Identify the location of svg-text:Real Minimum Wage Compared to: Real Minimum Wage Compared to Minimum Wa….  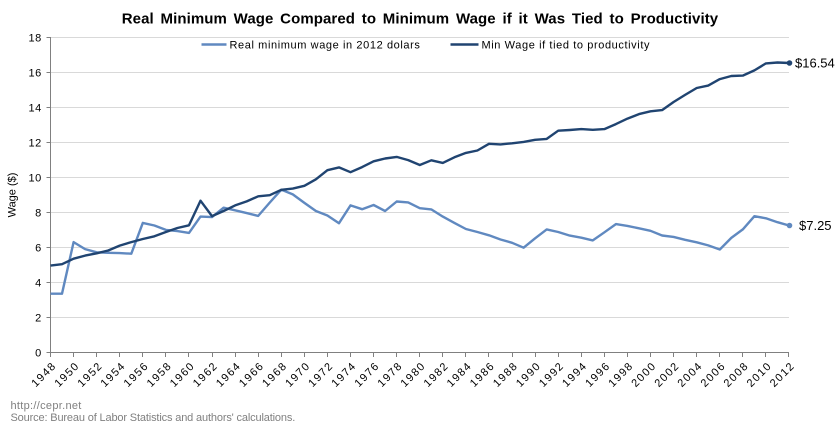
(420, 19).